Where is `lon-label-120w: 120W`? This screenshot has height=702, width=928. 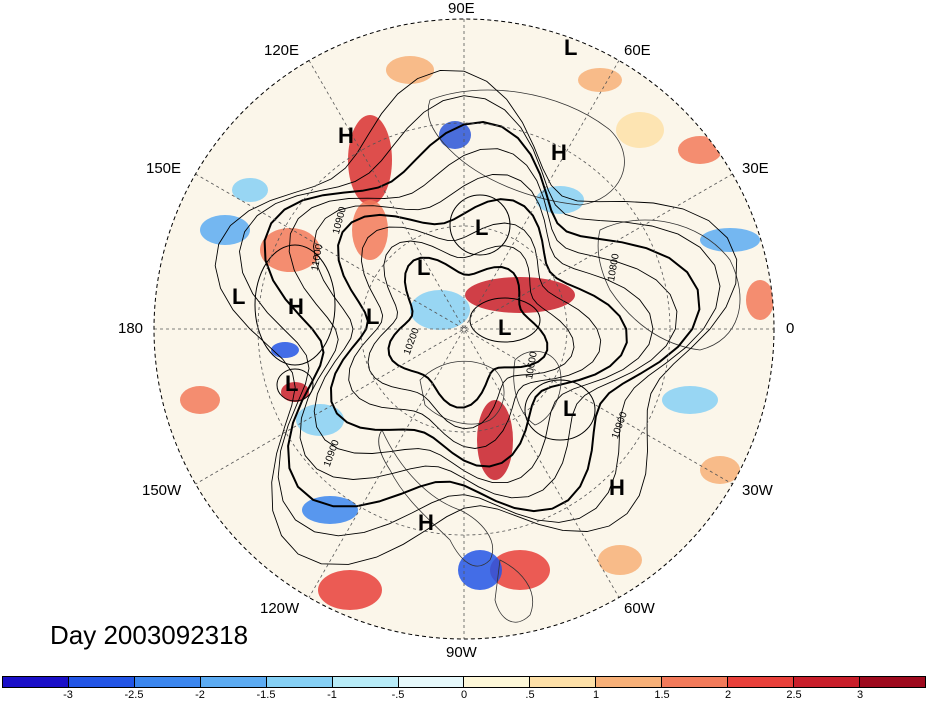
lon-label-120w: 120W is located at coordinates (280, 608).